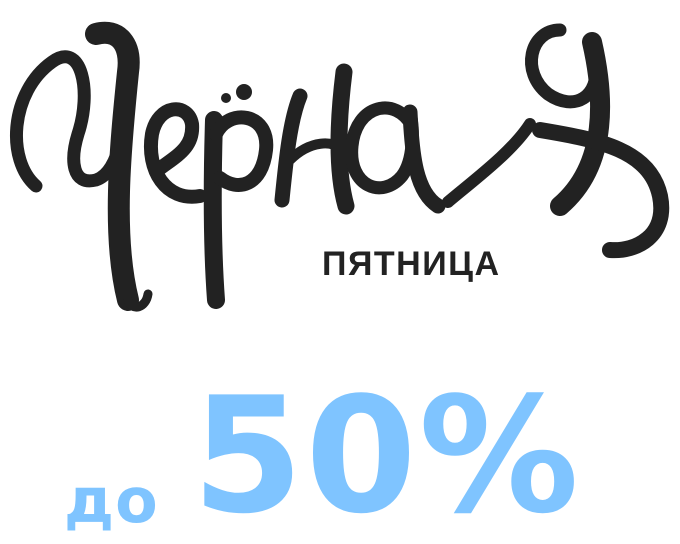  What do you see at coordinates (111, 500) in the screenshot?
I see `discount-prefix: до` at bounding box center [111, 500].